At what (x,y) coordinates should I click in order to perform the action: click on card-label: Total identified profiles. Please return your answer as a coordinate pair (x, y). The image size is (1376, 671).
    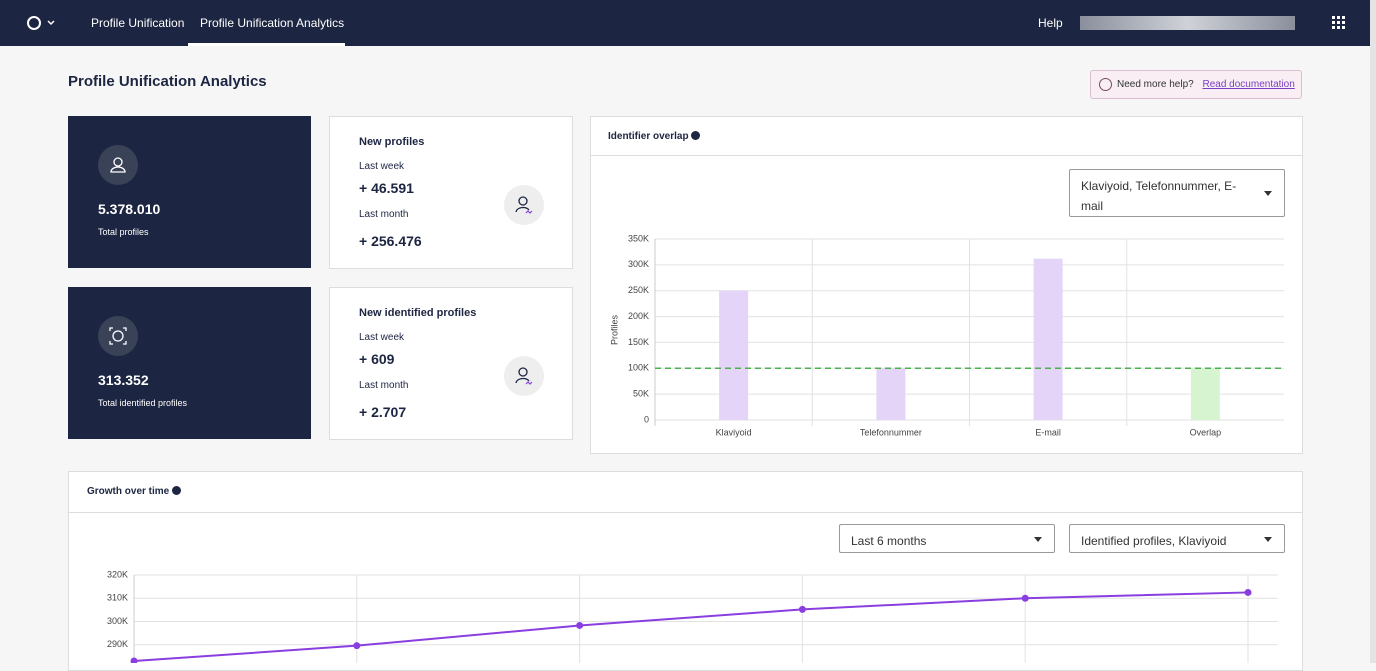
    Looking at the image, I should click on (143, 403).